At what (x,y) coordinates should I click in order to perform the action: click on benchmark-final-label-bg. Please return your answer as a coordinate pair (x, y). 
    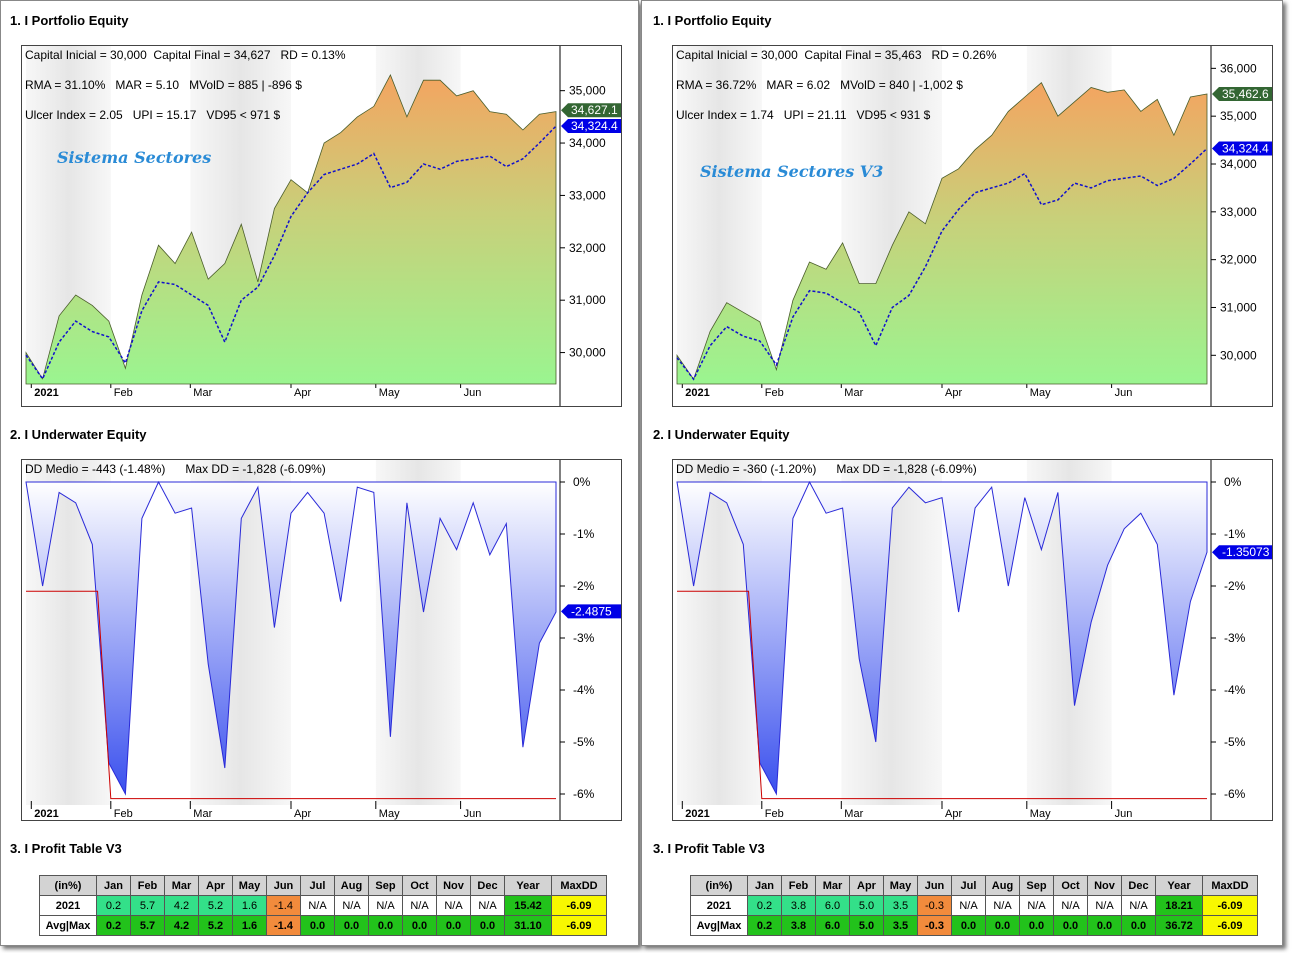
    Looking at the image, I should click on (1242, 148).